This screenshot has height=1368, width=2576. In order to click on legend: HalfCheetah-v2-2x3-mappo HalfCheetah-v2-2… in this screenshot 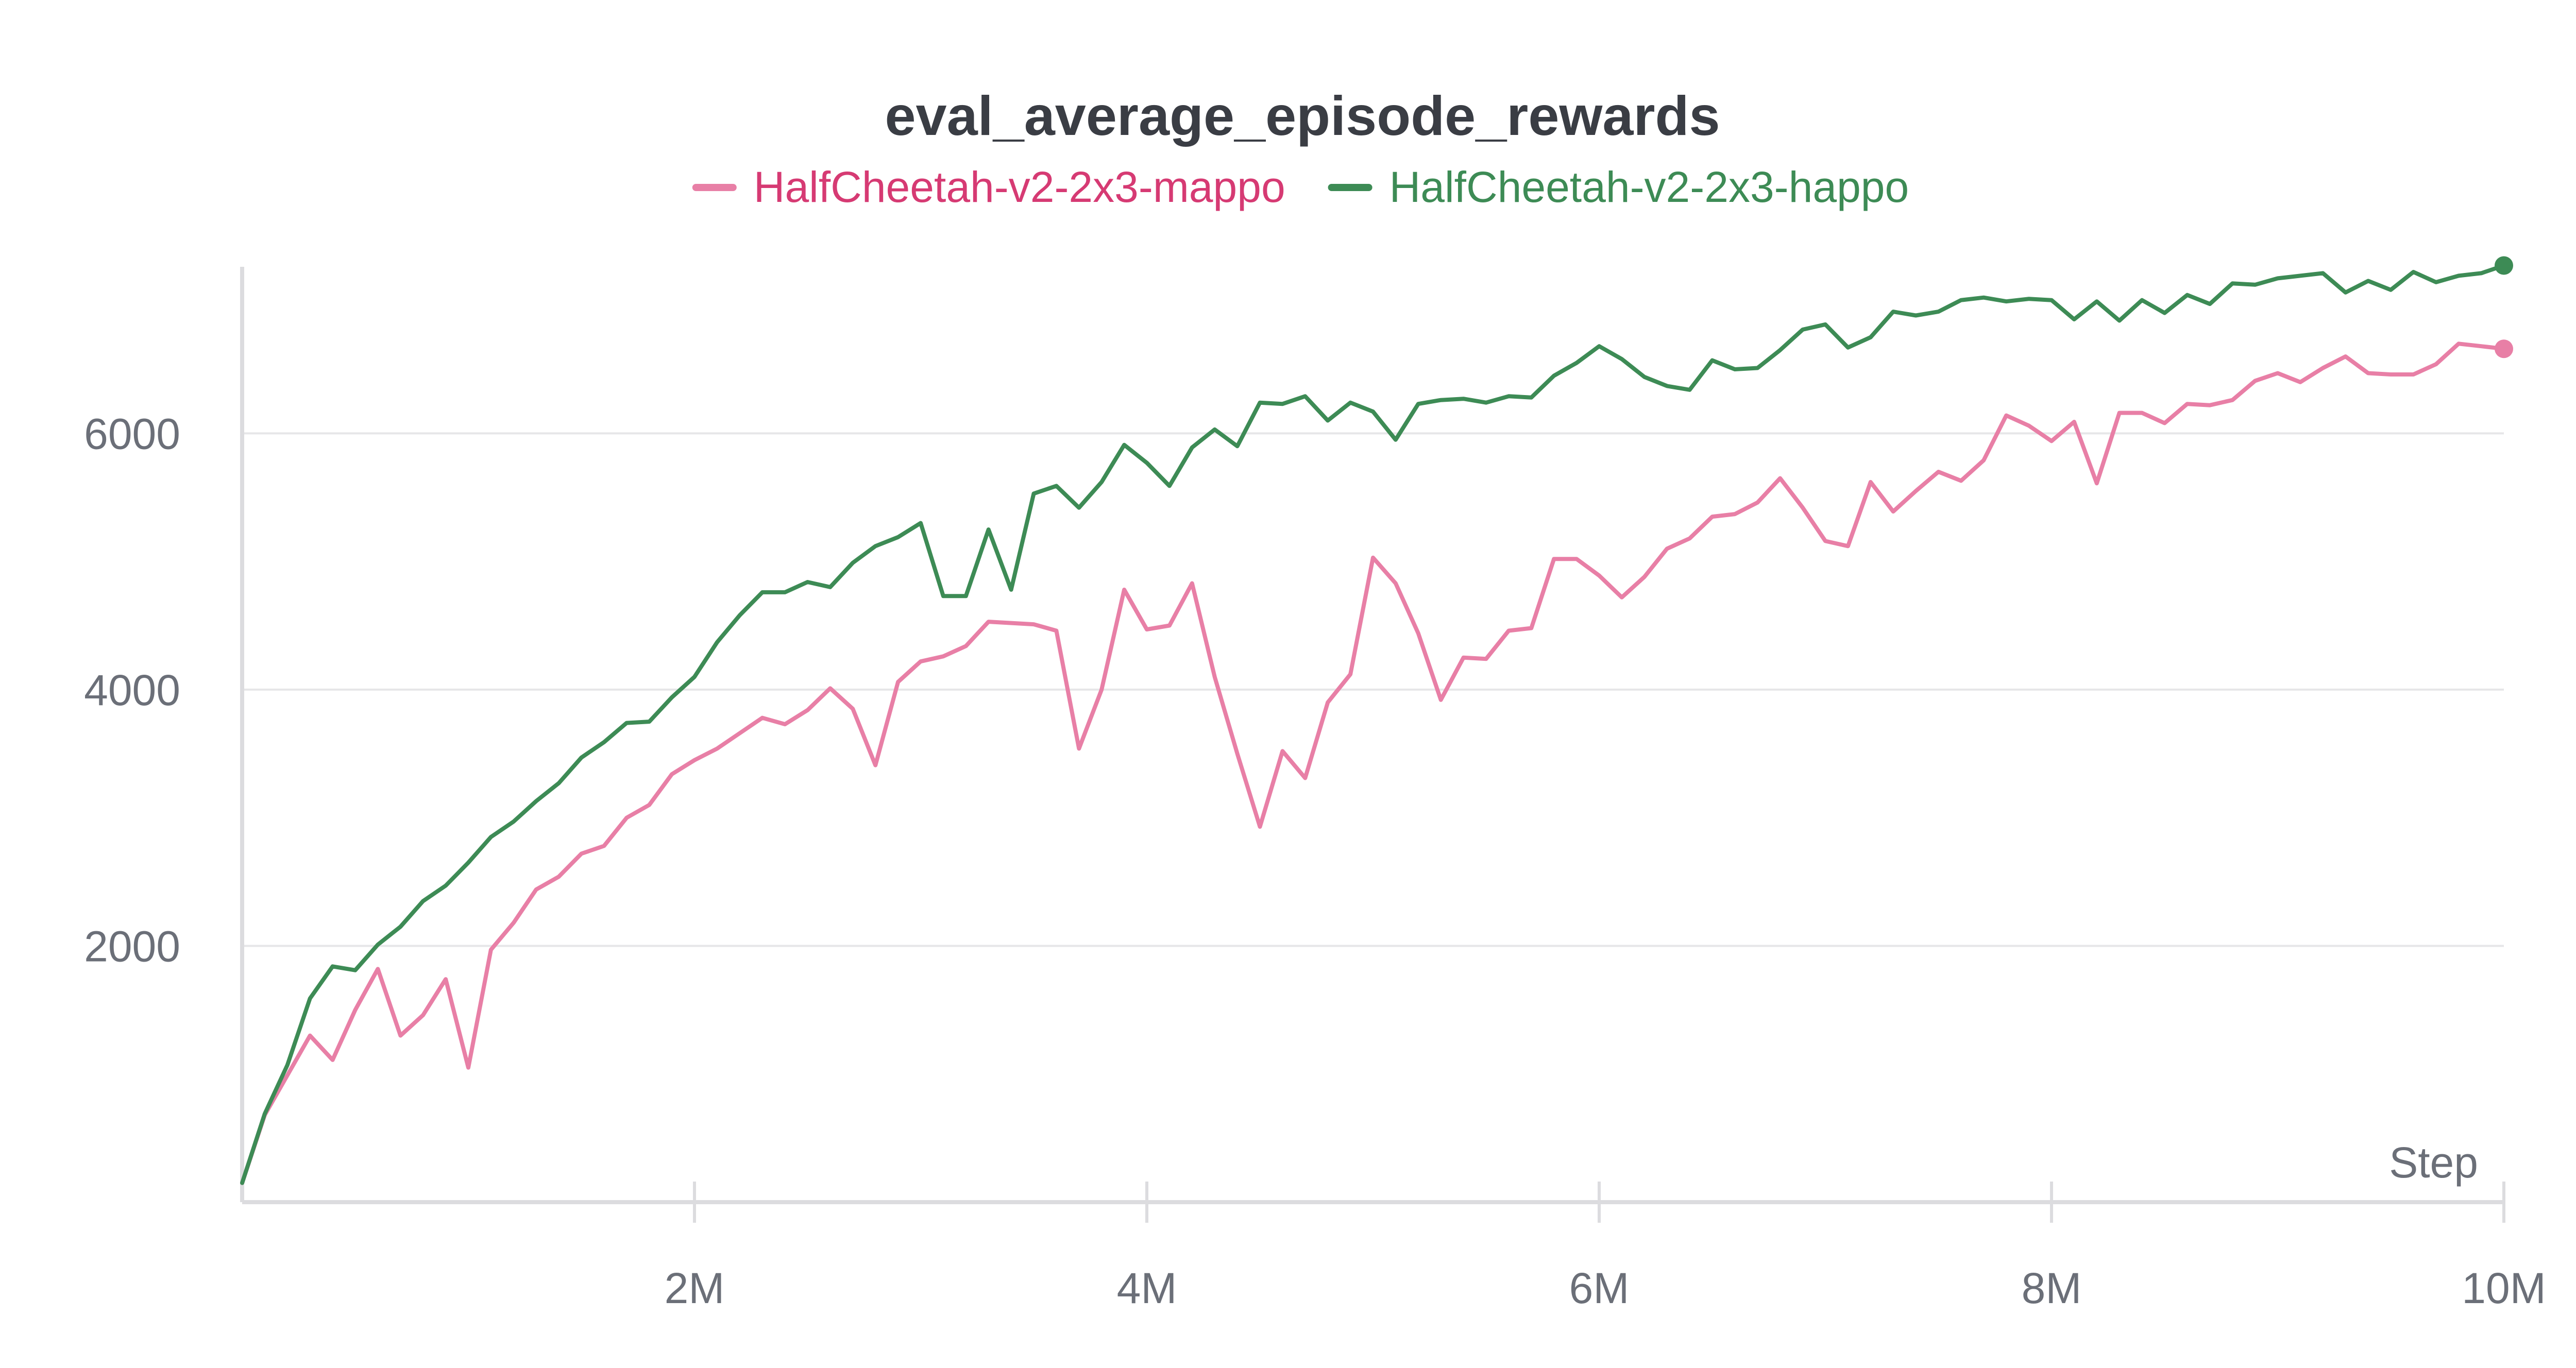, I will do `click(1300, 187)`.